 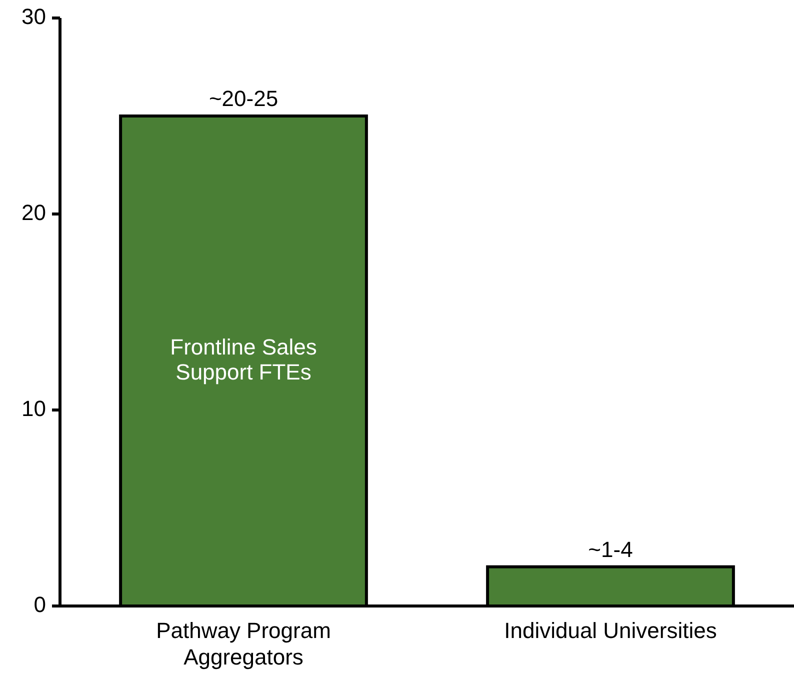 I want to click on y-tick-label: 20, so click(x=34, y=212).